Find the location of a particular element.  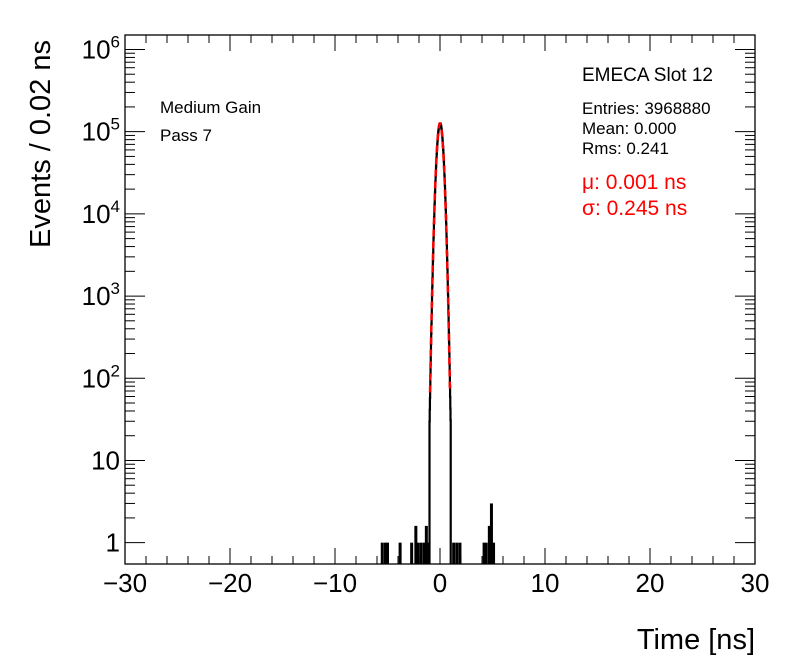

stats-title: EMECA Slot 12 is located at coordinates (647, 75).